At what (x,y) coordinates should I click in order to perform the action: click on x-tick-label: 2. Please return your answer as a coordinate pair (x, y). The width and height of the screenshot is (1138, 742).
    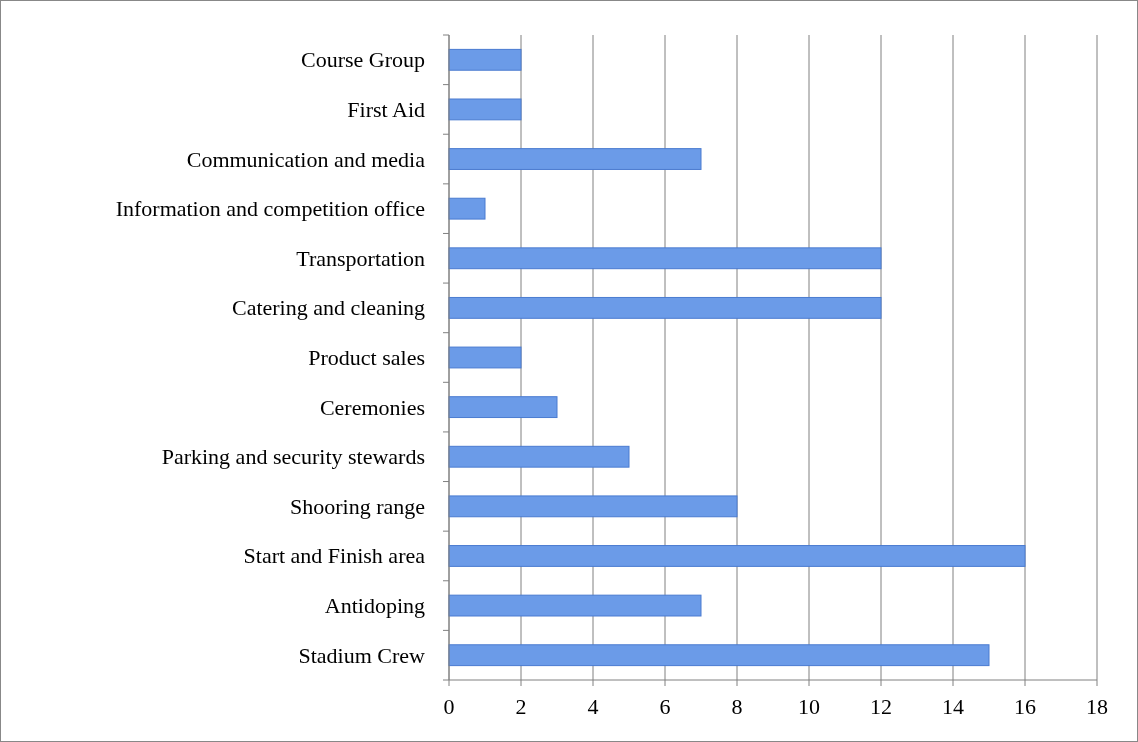
    Looking at the image, I should click on (521, 706).